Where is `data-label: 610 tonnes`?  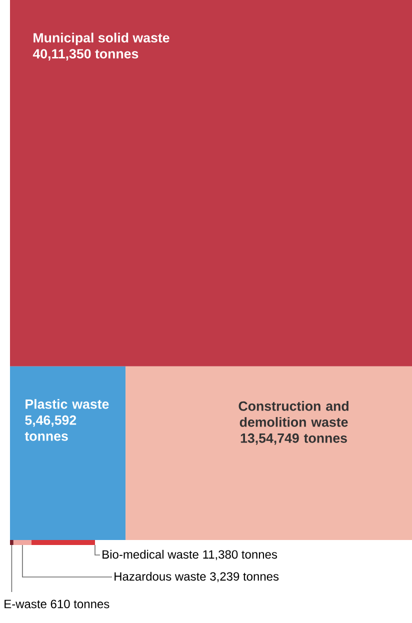 data-label: 610 tonnes is located at coordinates (80, 604).